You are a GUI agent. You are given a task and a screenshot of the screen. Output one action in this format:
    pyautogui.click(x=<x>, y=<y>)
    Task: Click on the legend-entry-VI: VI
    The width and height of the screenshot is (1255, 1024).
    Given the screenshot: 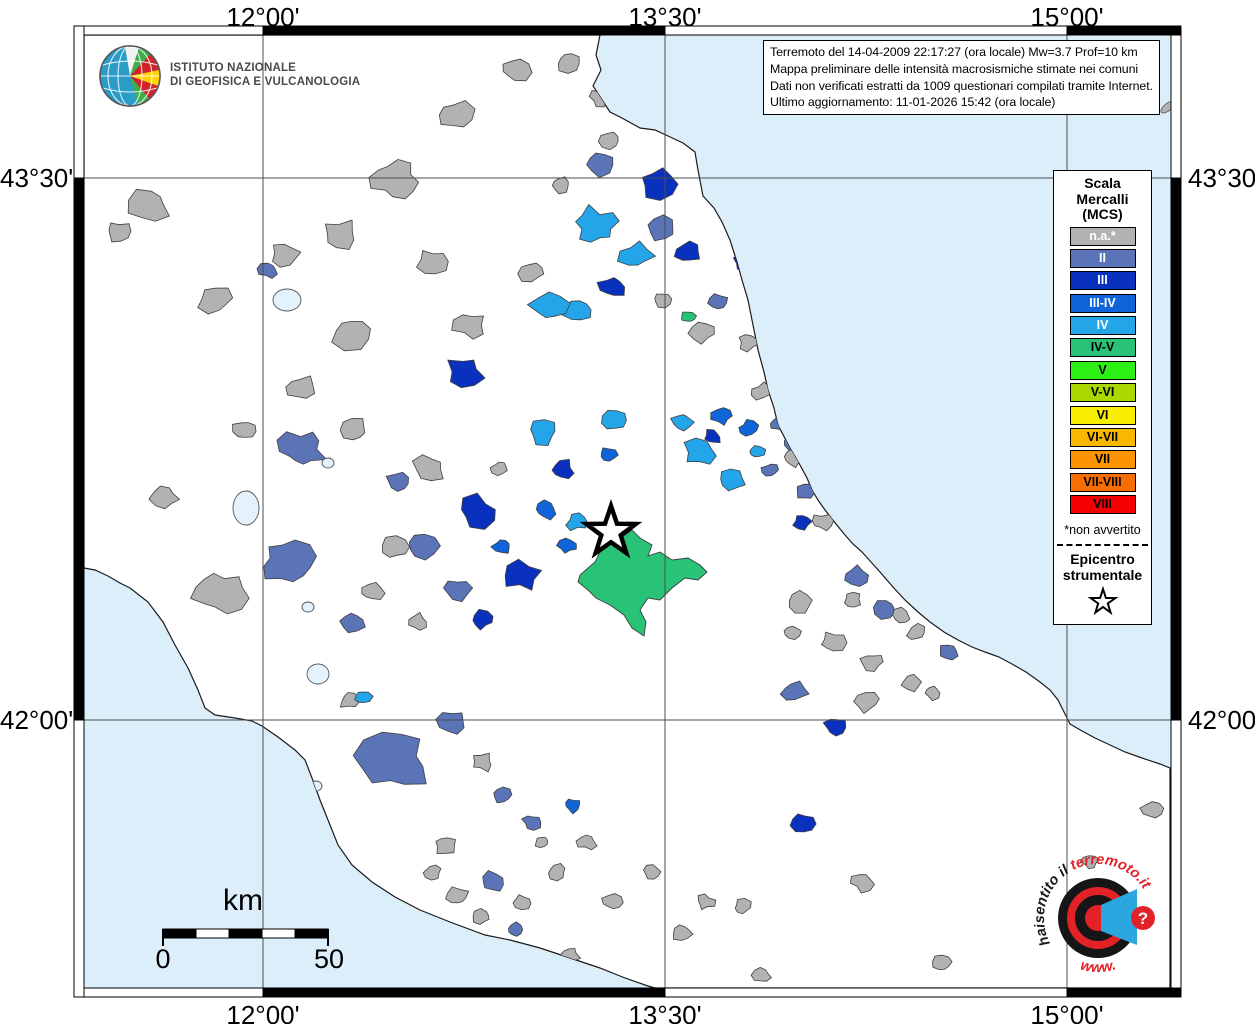 What is the action you would take?
    pyautogui.click(x=1102, y=415)
    